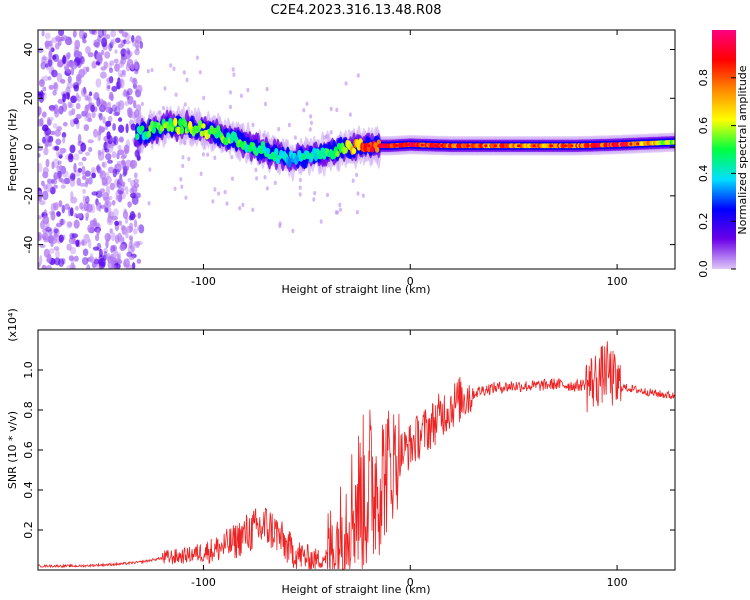 Image resolution: width=750 pixels, height=600 pixels. Describe the element at coordinates (703, 221) in the screenshot. I see `colorbar-tick-label: 0.2` at that location.